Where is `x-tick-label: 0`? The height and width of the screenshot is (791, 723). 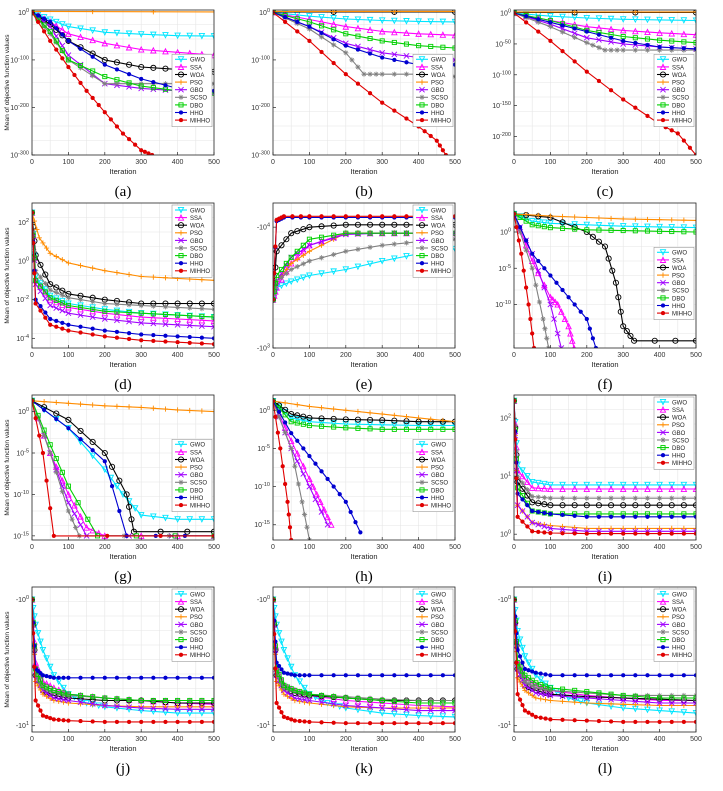
x-tick-label: 0 is located at coordinates (273, 355).